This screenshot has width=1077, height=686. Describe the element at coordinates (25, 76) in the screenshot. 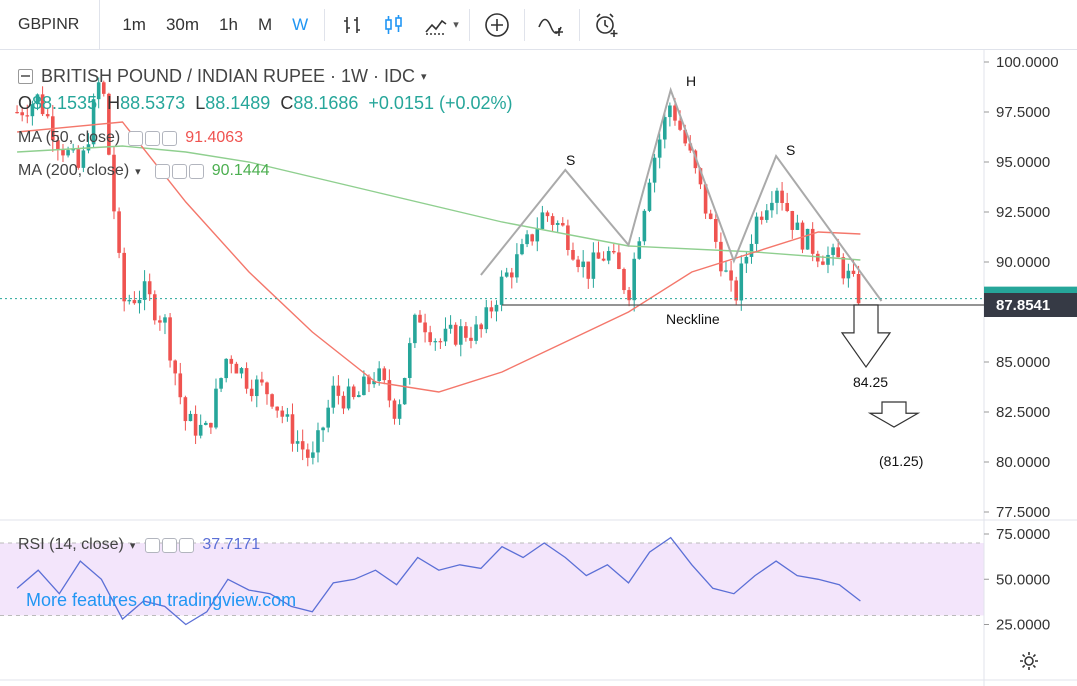

I see `collapse-icon` at that location.